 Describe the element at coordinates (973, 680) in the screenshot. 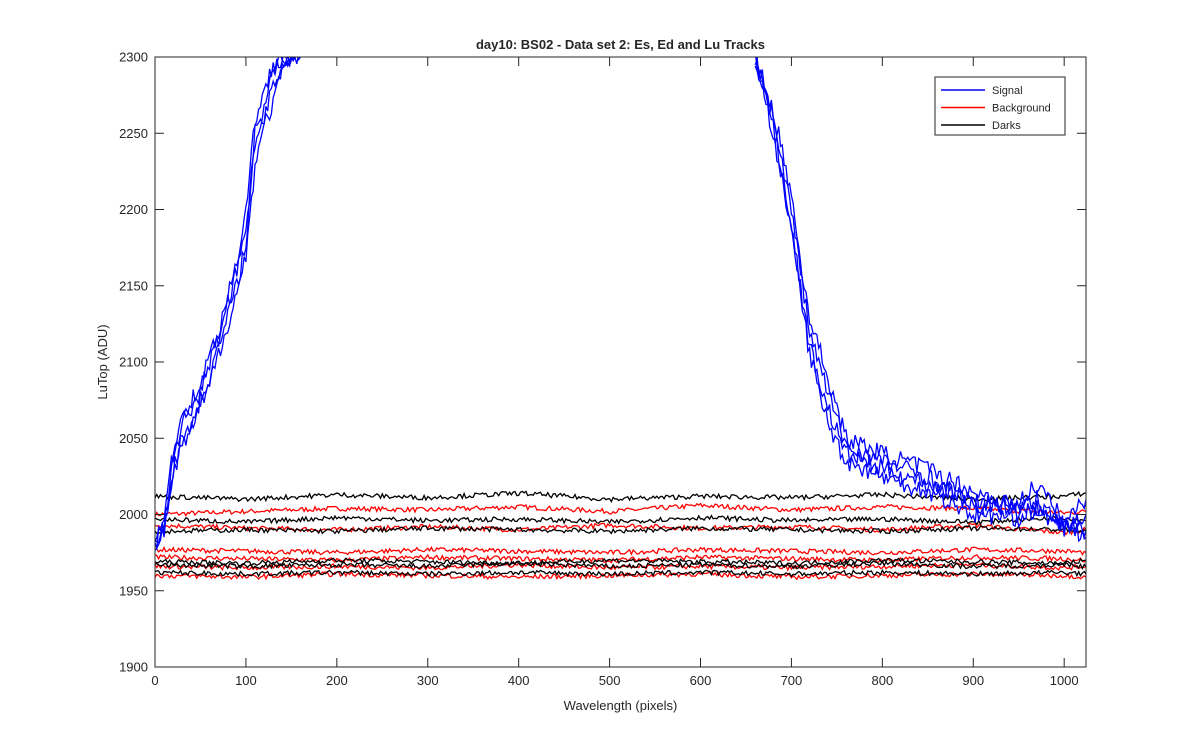

I see `x-tick-label: 900` at that location.